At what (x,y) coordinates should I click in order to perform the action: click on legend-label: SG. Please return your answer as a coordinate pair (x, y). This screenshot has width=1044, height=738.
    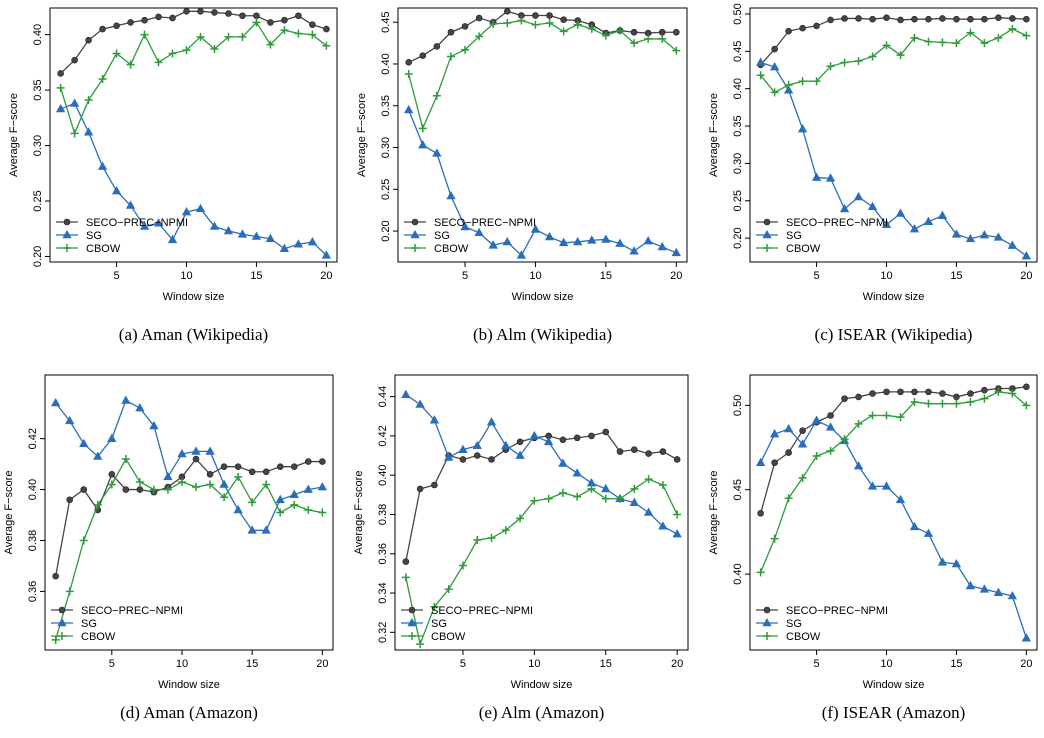
    Looking at the image, I should click on (794, 624).